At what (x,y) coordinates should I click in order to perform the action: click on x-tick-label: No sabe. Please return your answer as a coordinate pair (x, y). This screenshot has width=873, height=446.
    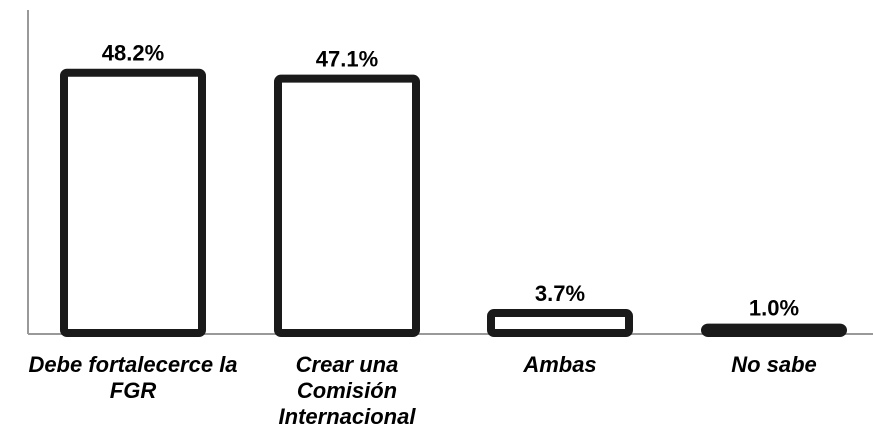
    Looking at the image, I should click on (774, 364).